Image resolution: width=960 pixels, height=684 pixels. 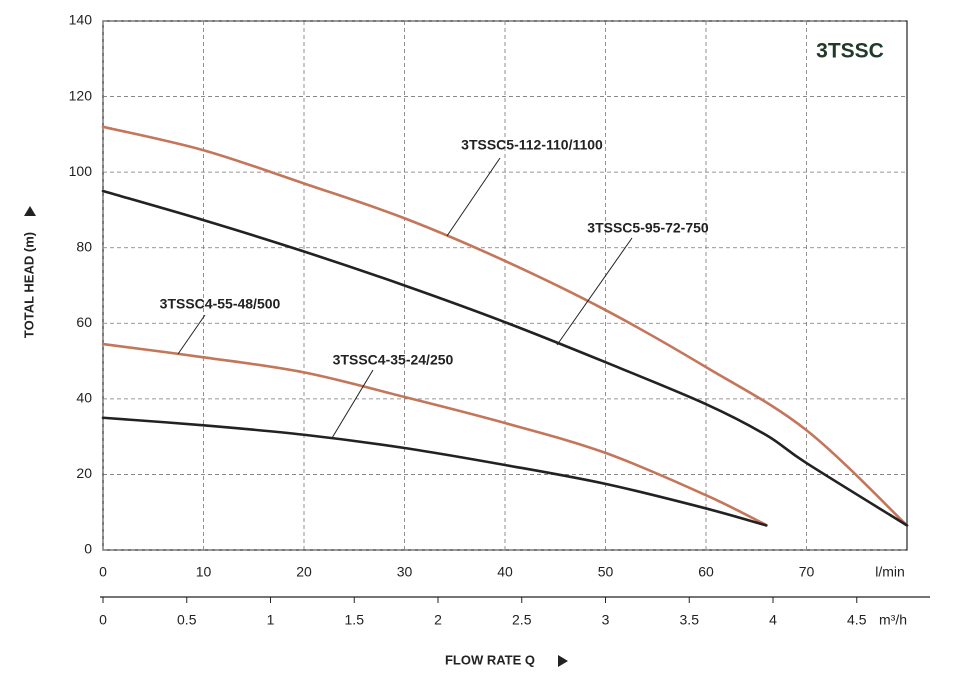 I want to click on y-tick-label: 20, so click(x=84, y=473).